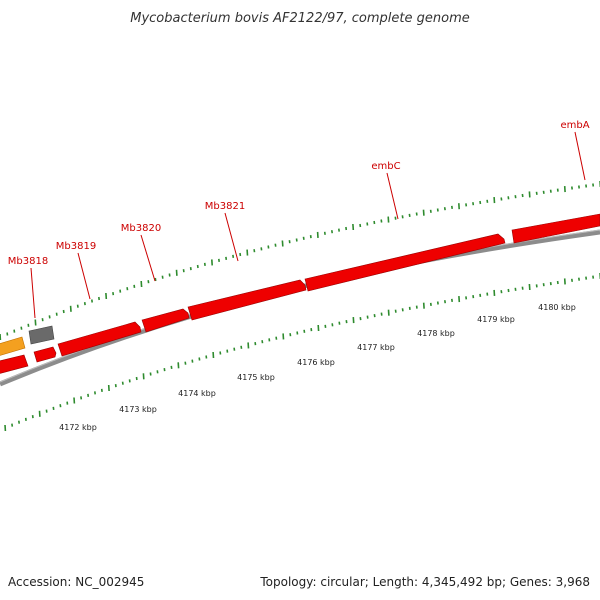  What do you see at coordinates (496, 319) in the screenshot?
I see `scale-label: 4179 kbp` at bounding box center [496, 319].